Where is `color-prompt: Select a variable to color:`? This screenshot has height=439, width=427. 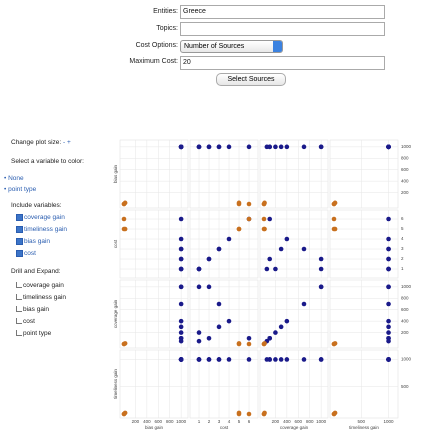
color-prompt: Select a variable to color: is located at coordinates (47, 161).